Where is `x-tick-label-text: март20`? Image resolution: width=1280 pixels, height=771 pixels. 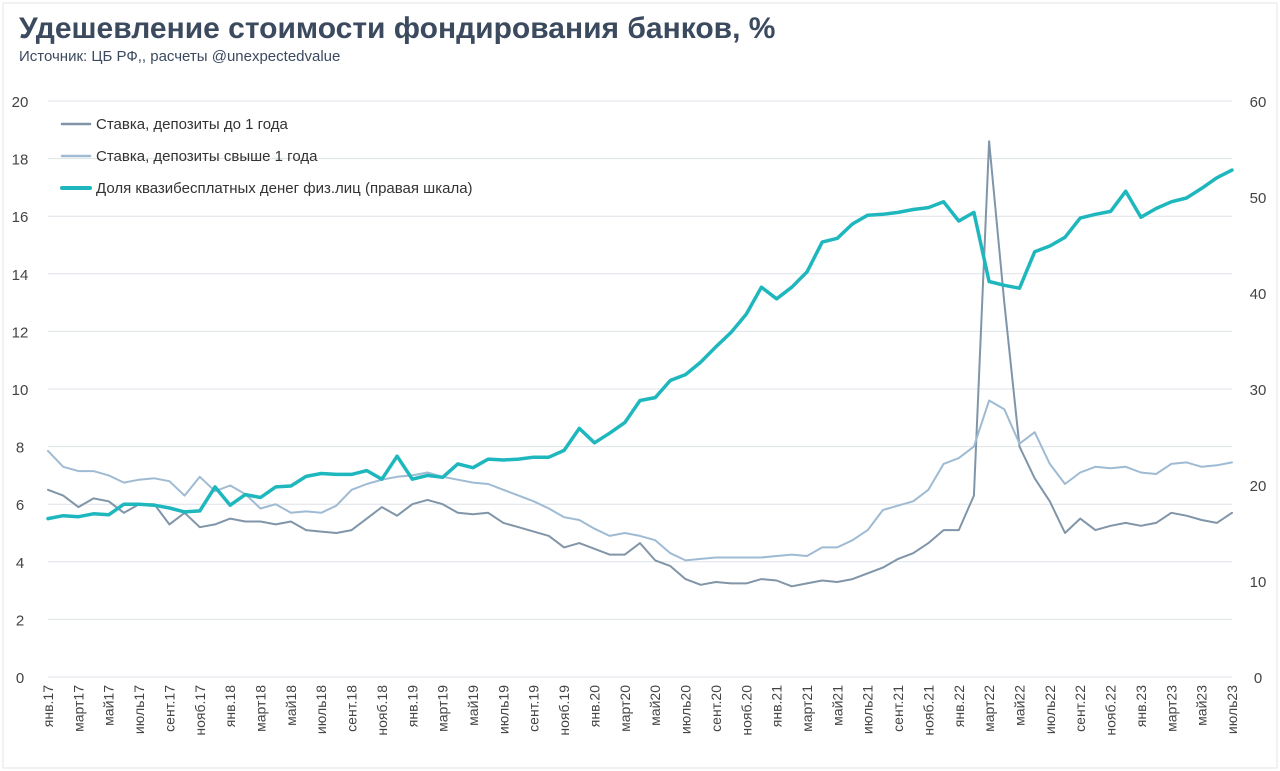
x-tick-label-text: март20 is located at coordinates (625, 708).